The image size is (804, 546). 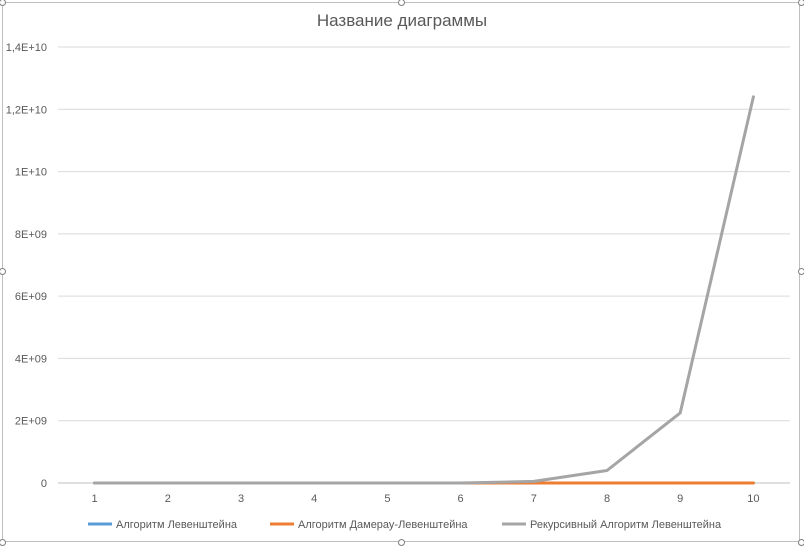 What do you see at coordinates (177, 525) in the screenshot?
I see `legend-label: Алгоритм Левенштейна` at bounding box center [177, 525].